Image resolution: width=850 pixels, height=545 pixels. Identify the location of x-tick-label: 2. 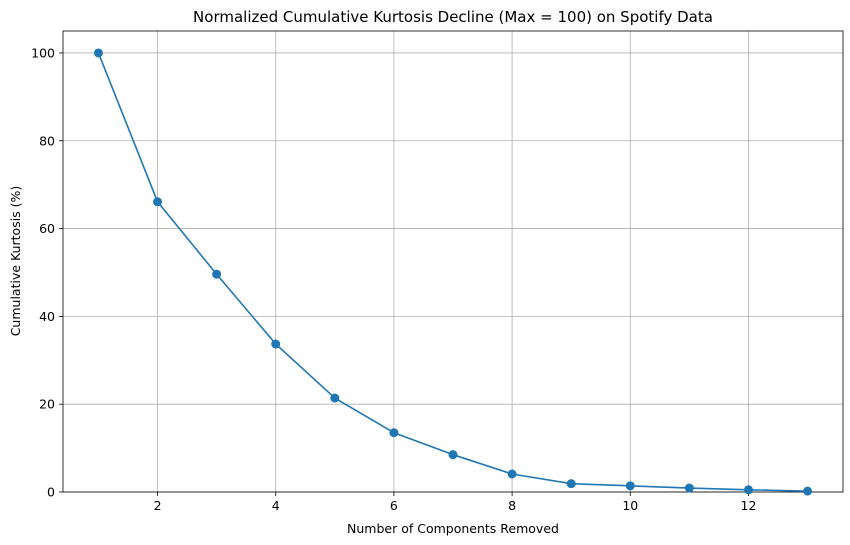
(158, 505).